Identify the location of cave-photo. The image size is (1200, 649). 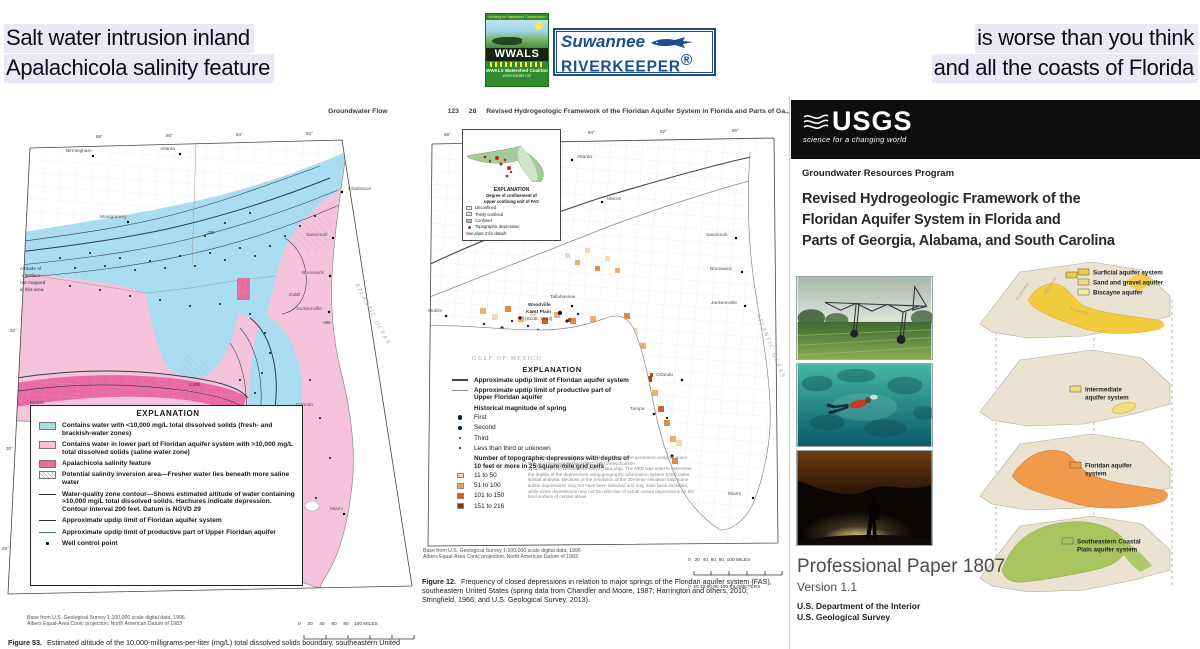
(864, 498).